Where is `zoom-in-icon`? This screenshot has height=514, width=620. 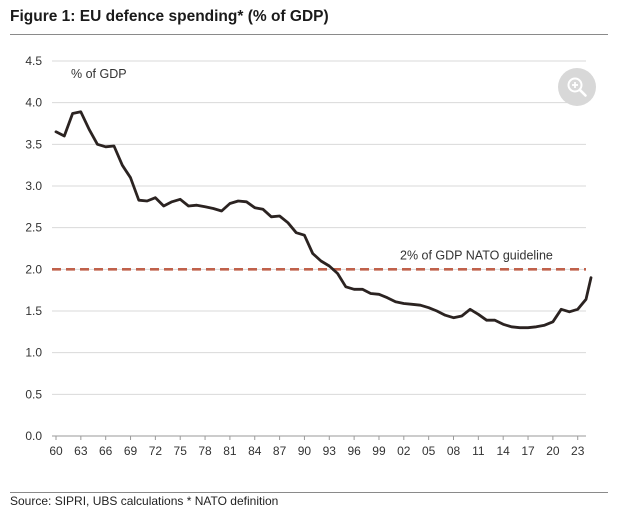
zoom-in-icon is located at coordinates (577, 87).